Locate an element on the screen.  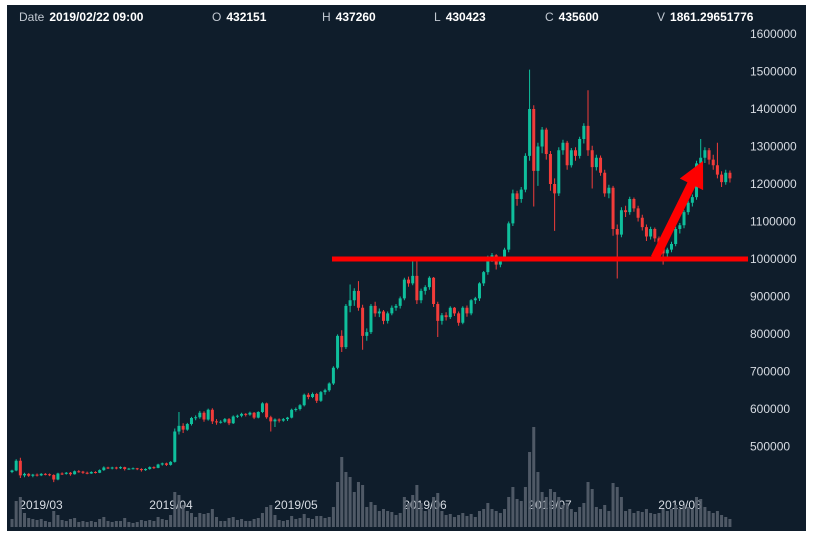
legend-close: C 435600 is located at coordinates (572, 17).